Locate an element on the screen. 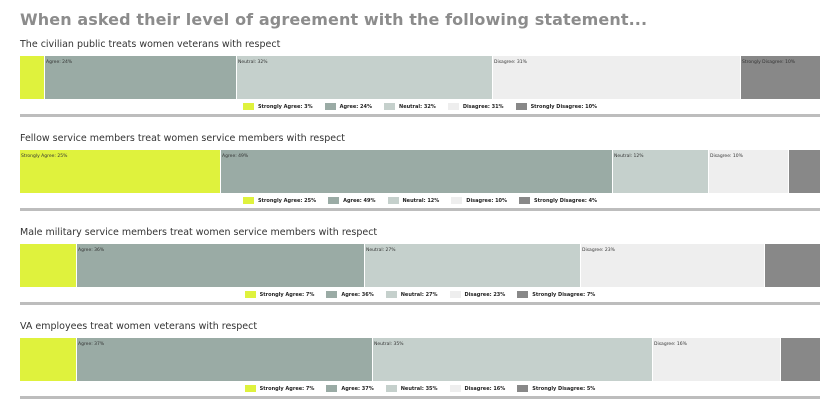 Image resolution: width=840 pixels, height=415 pixels. legend-label: Neutral: 32% is located at coordinates (417, 106).